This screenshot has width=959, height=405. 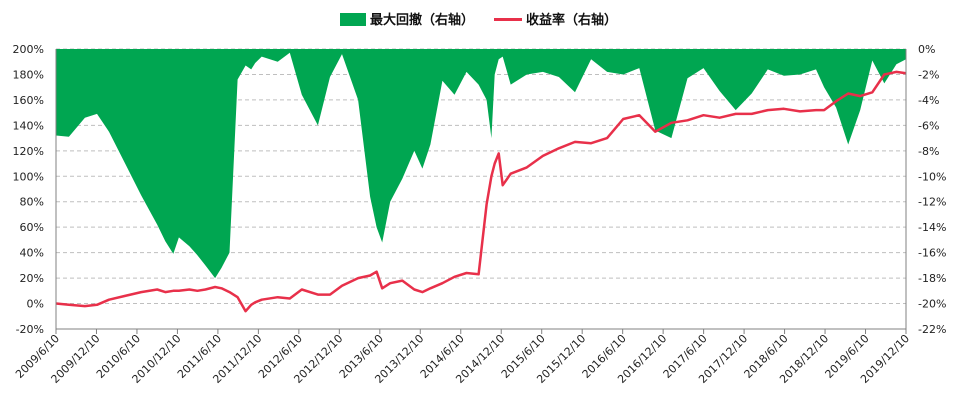 What do you see at coordinates (928, 100) in the screenshot?
I see `y-right-tick-label: -4%` at bounding box center [928, 100].